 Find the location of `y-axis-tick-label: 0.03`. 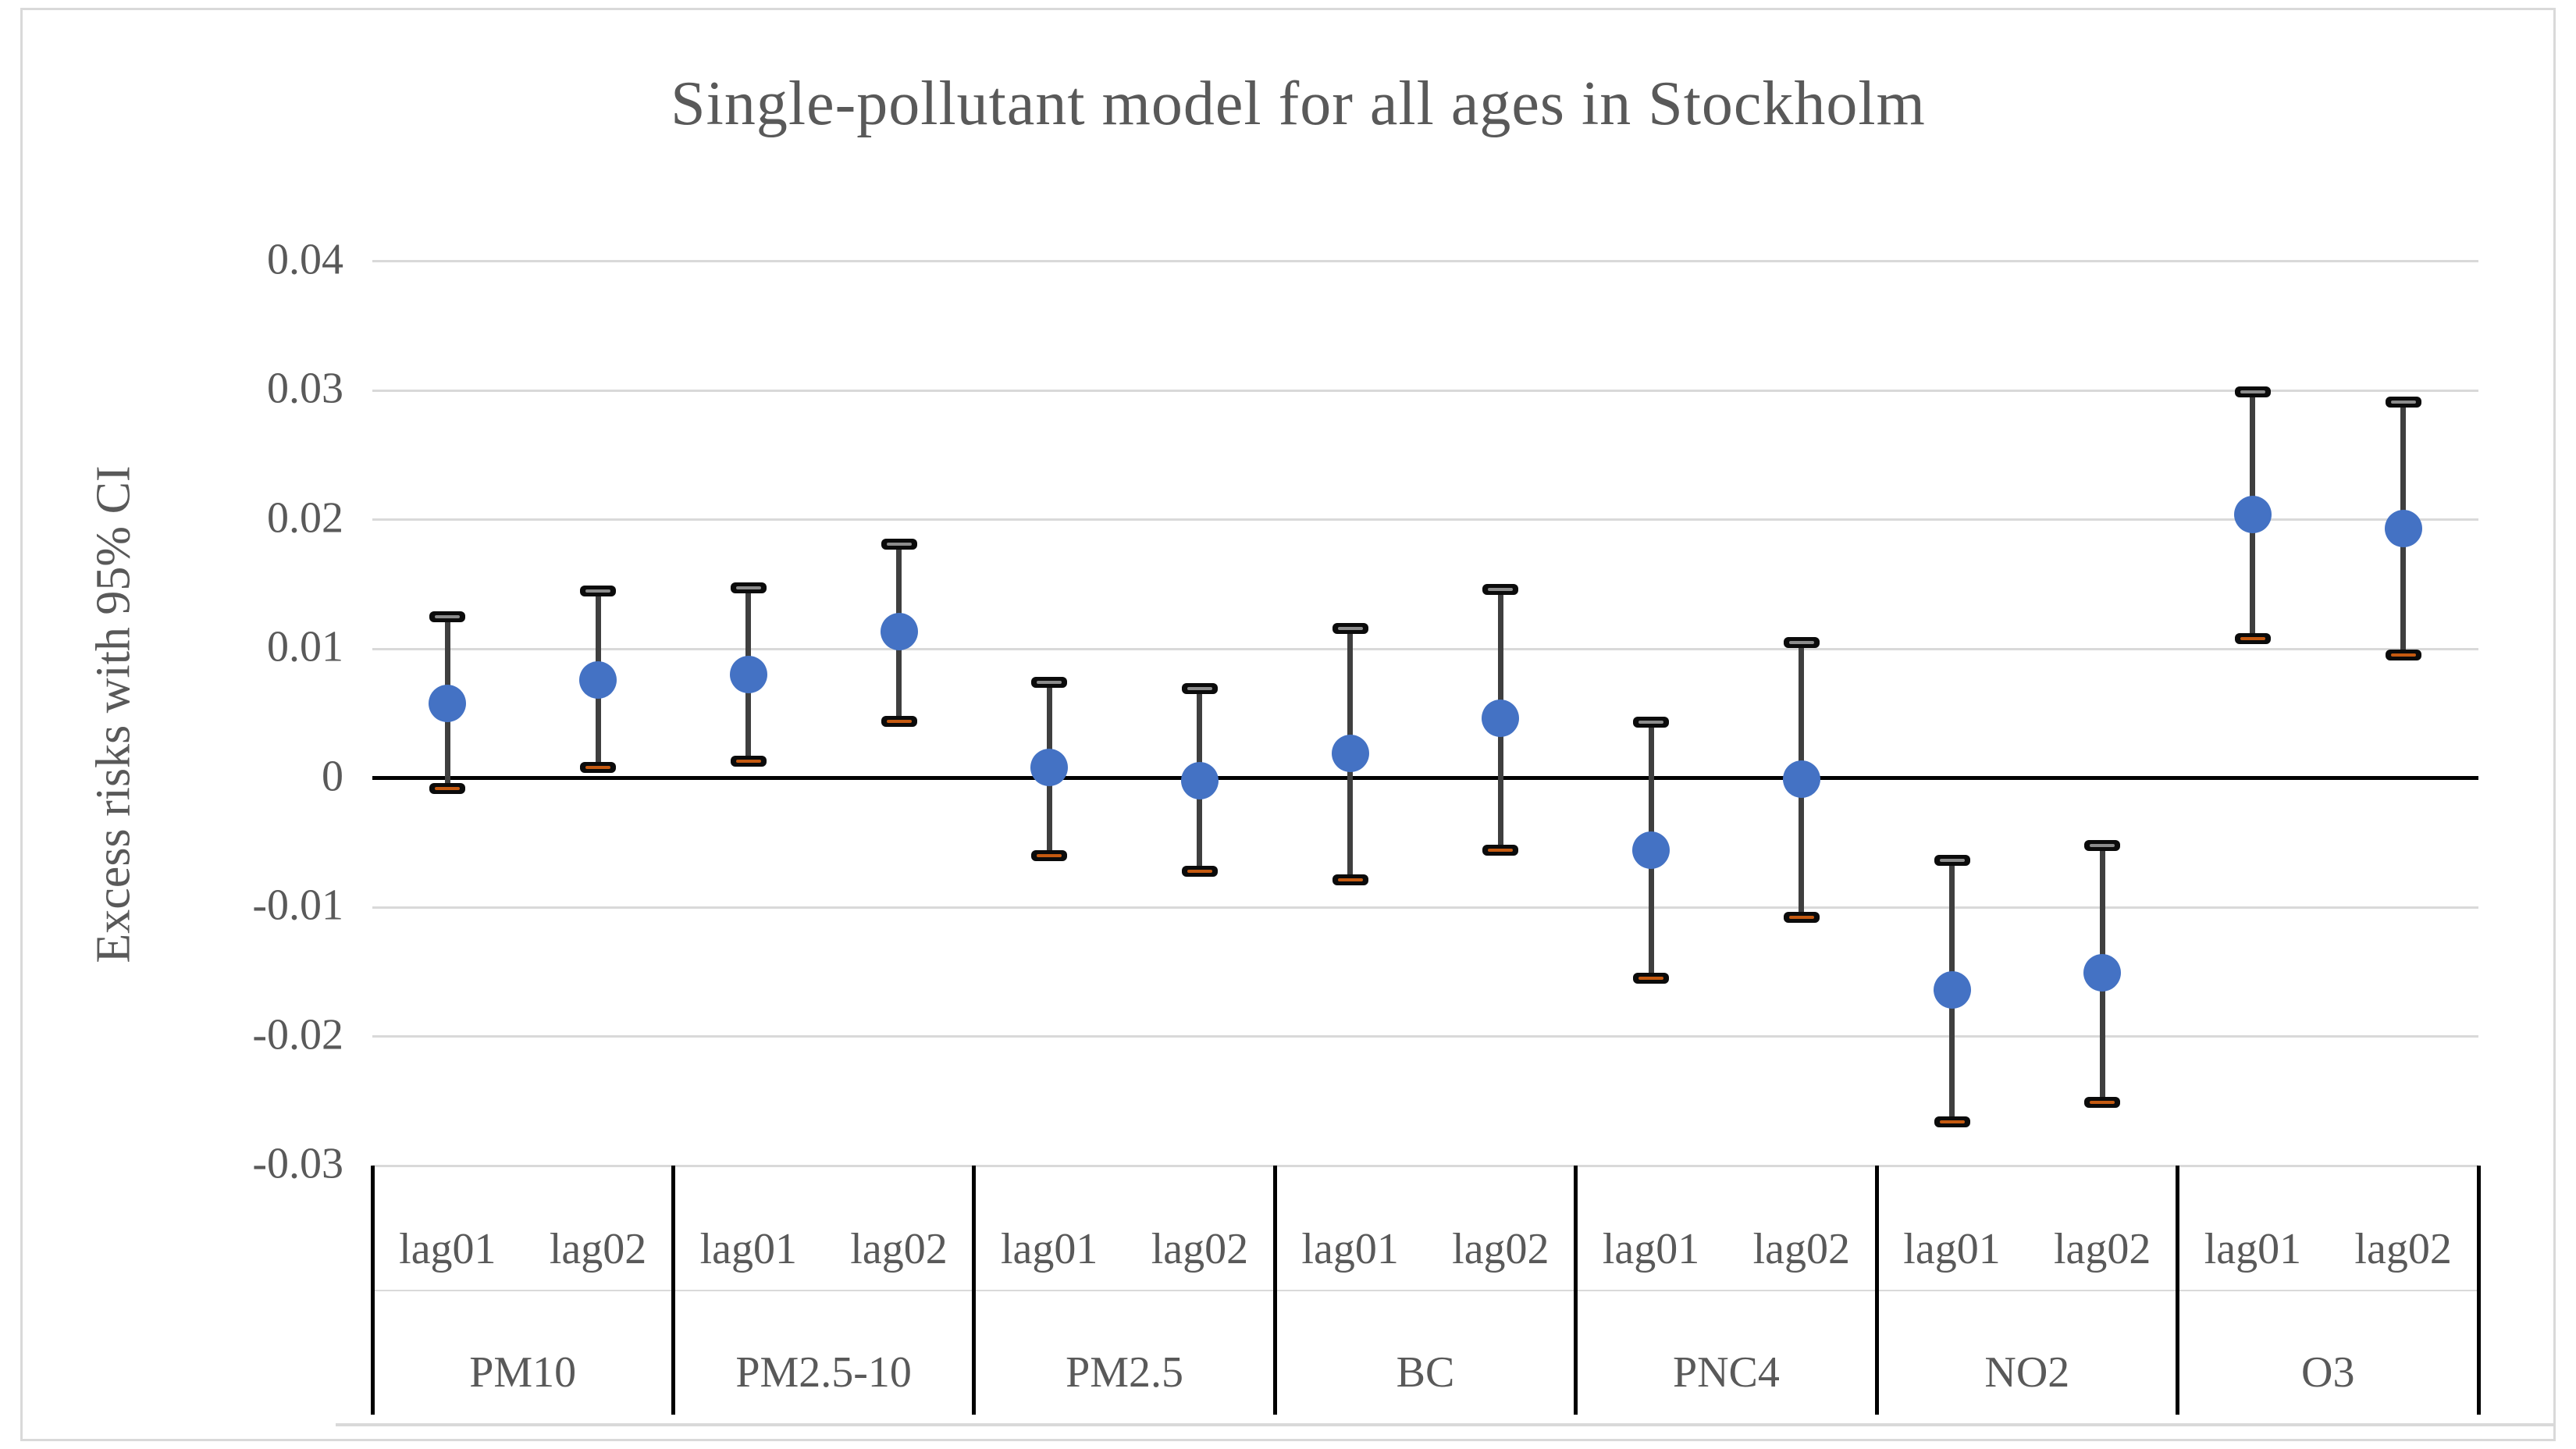

y-axis-tick-label: 0.03 is located at coordinates (305, 388).